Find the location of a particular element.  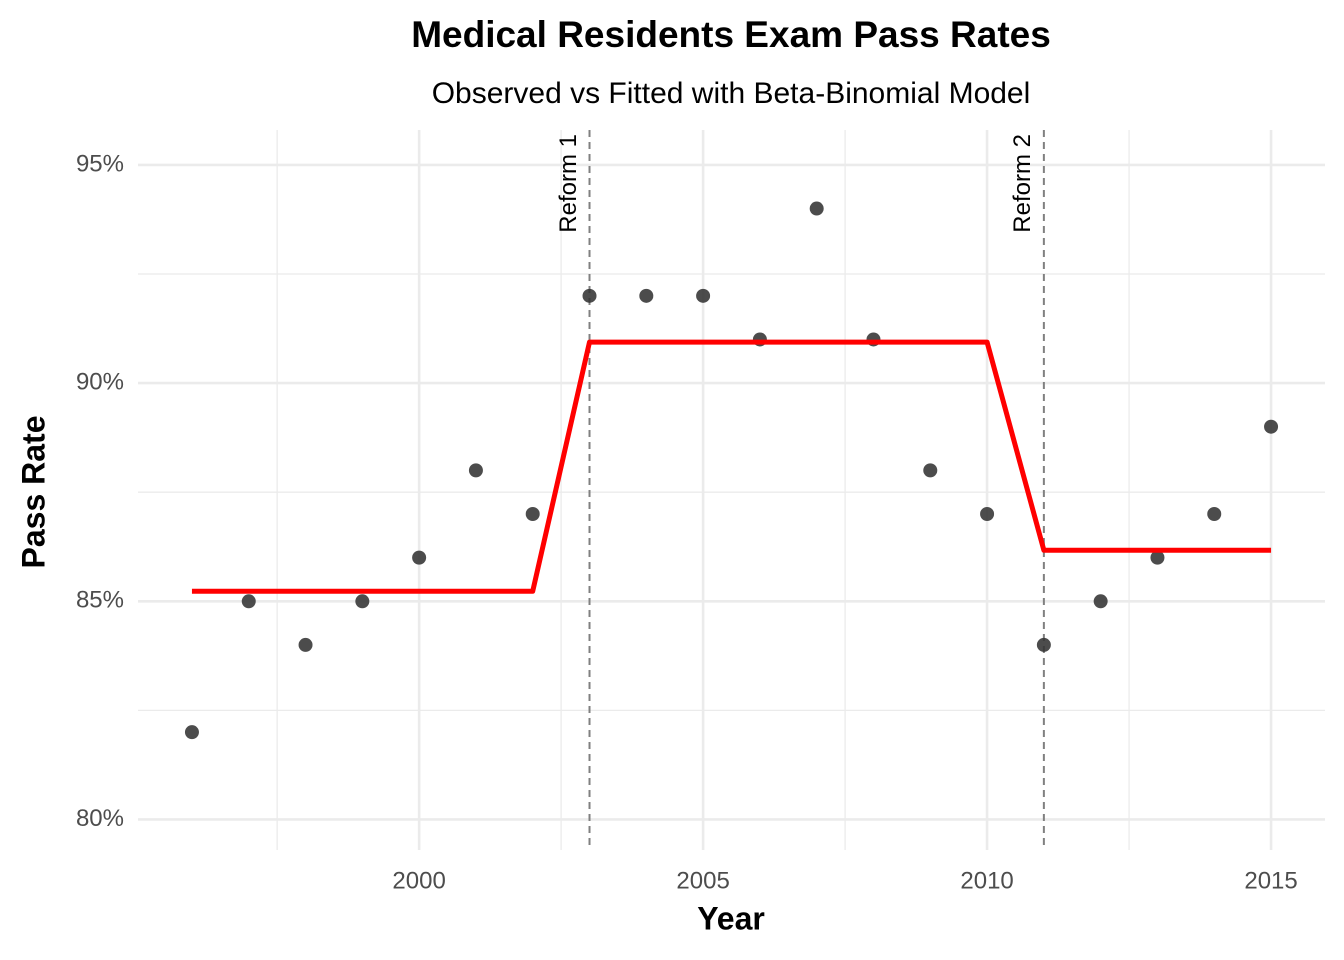

annotation-label: Reform 2 is located at coordinates (1022, 183).